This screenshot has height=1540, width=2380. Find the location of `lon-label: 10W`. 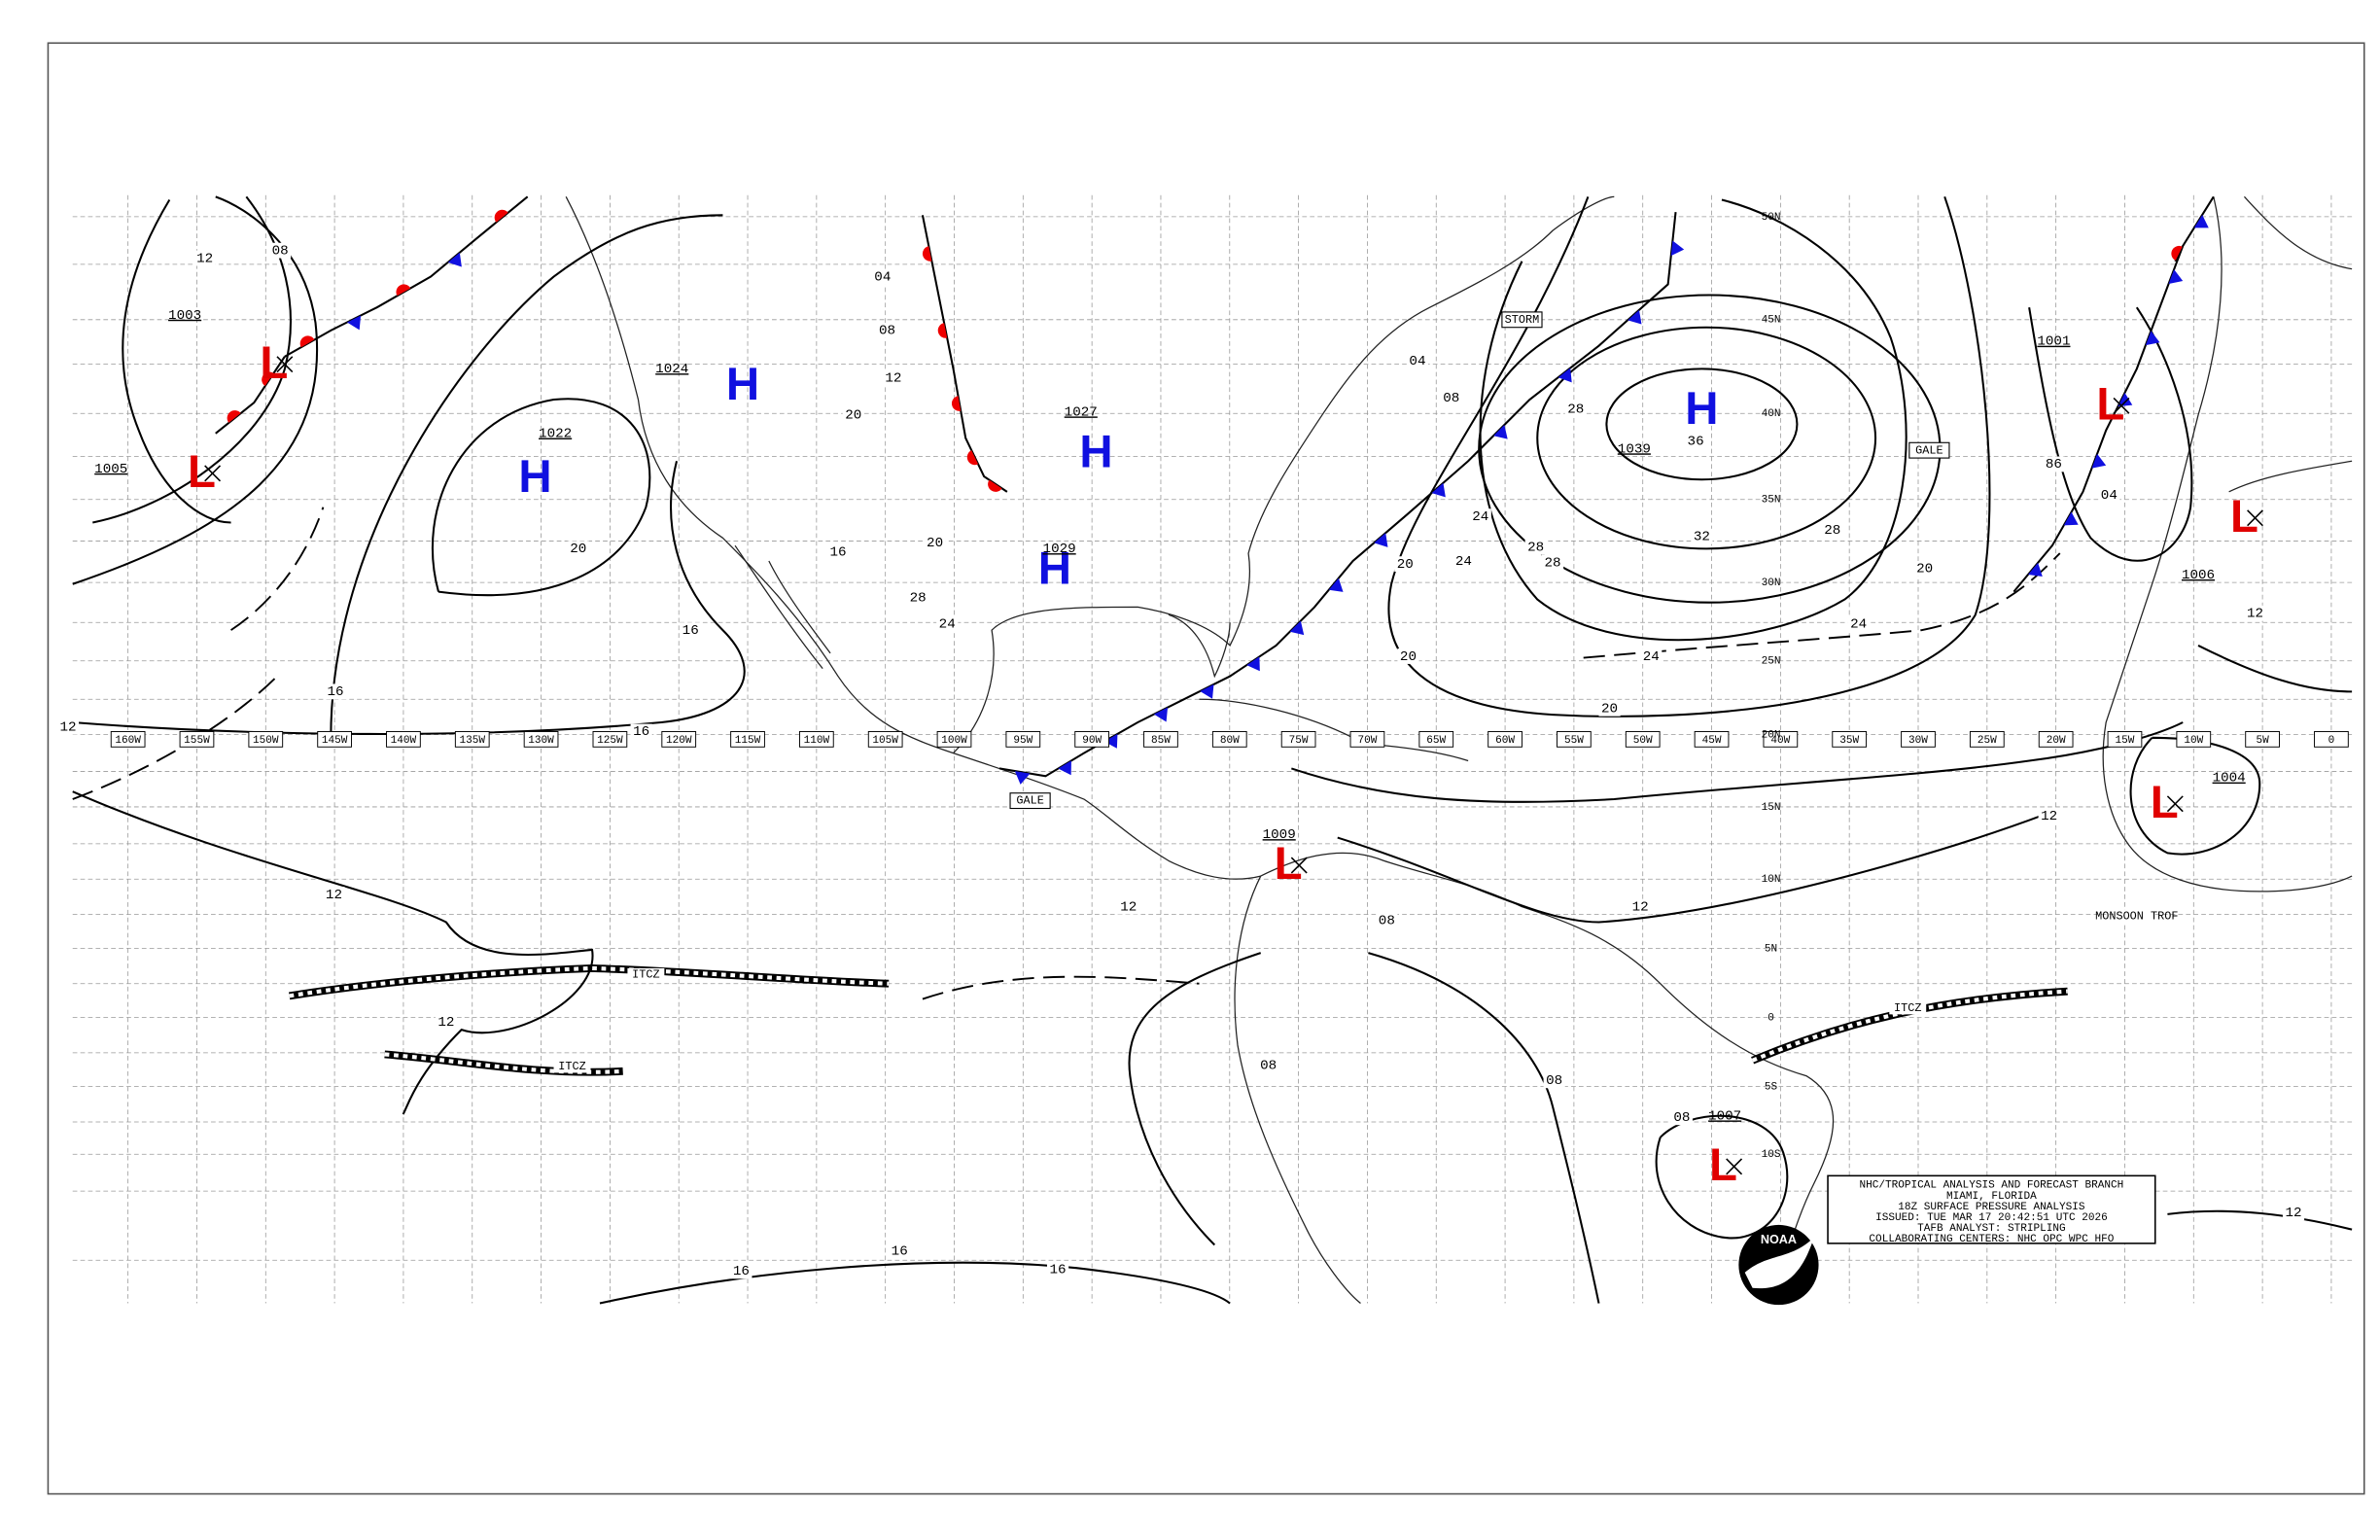

lon-label: 10W is located at coordinates (2193, 741).